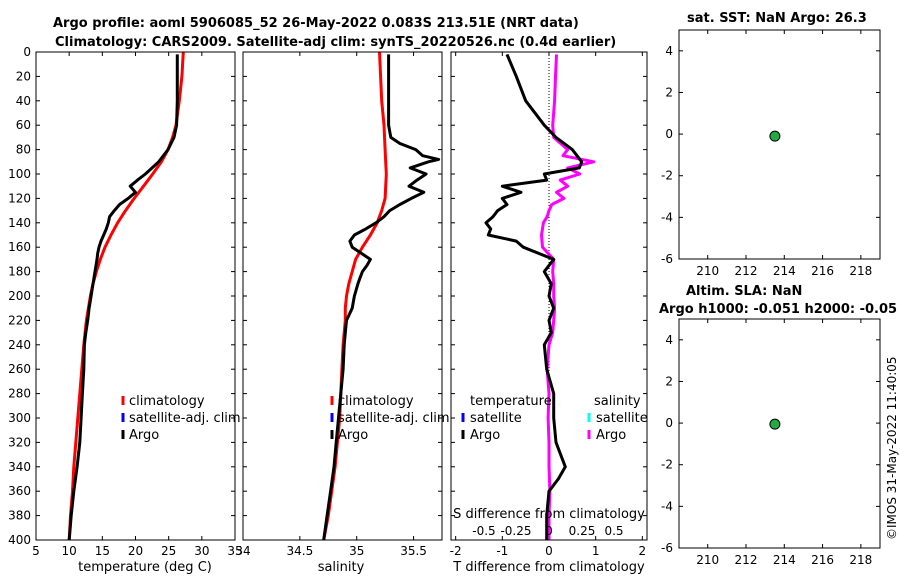 The height and width of the screenshot is (580, 900). I want to click on sla-panel: 210 212 214 216 218 -6 -4 -2 0 2 4, so click(771, 442).